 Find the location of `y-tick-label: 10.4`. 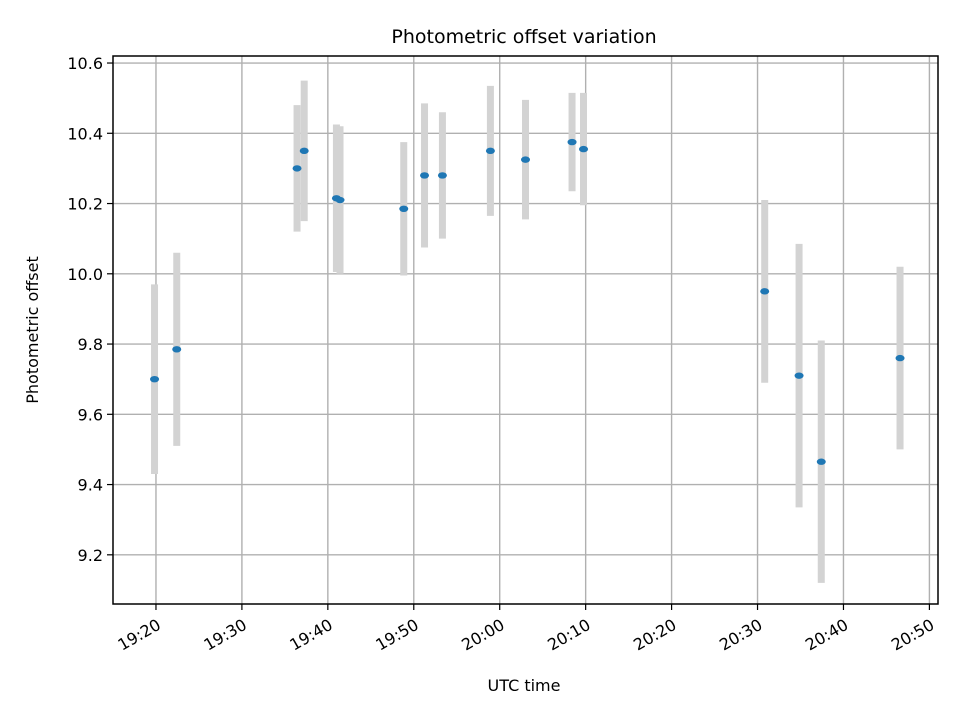

y-tick-label: 10.4 is located at coordinates (85, 133).